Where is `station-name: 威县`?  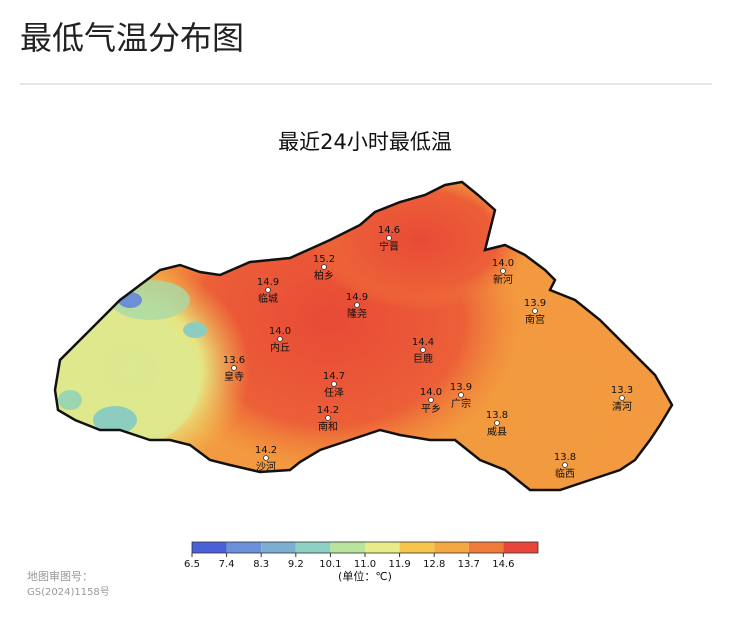 station-name: 威县 is located at coordinates (497, 431).